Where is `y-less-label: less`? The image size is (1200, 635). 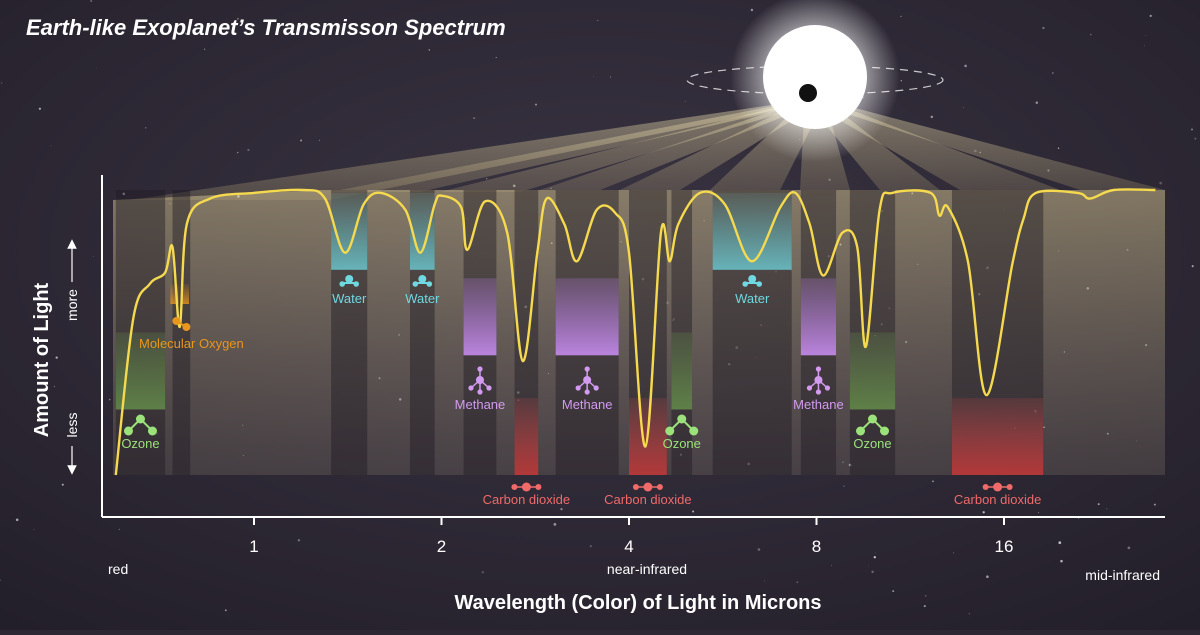
y-less-label: less is located at coordinates (72, 425).